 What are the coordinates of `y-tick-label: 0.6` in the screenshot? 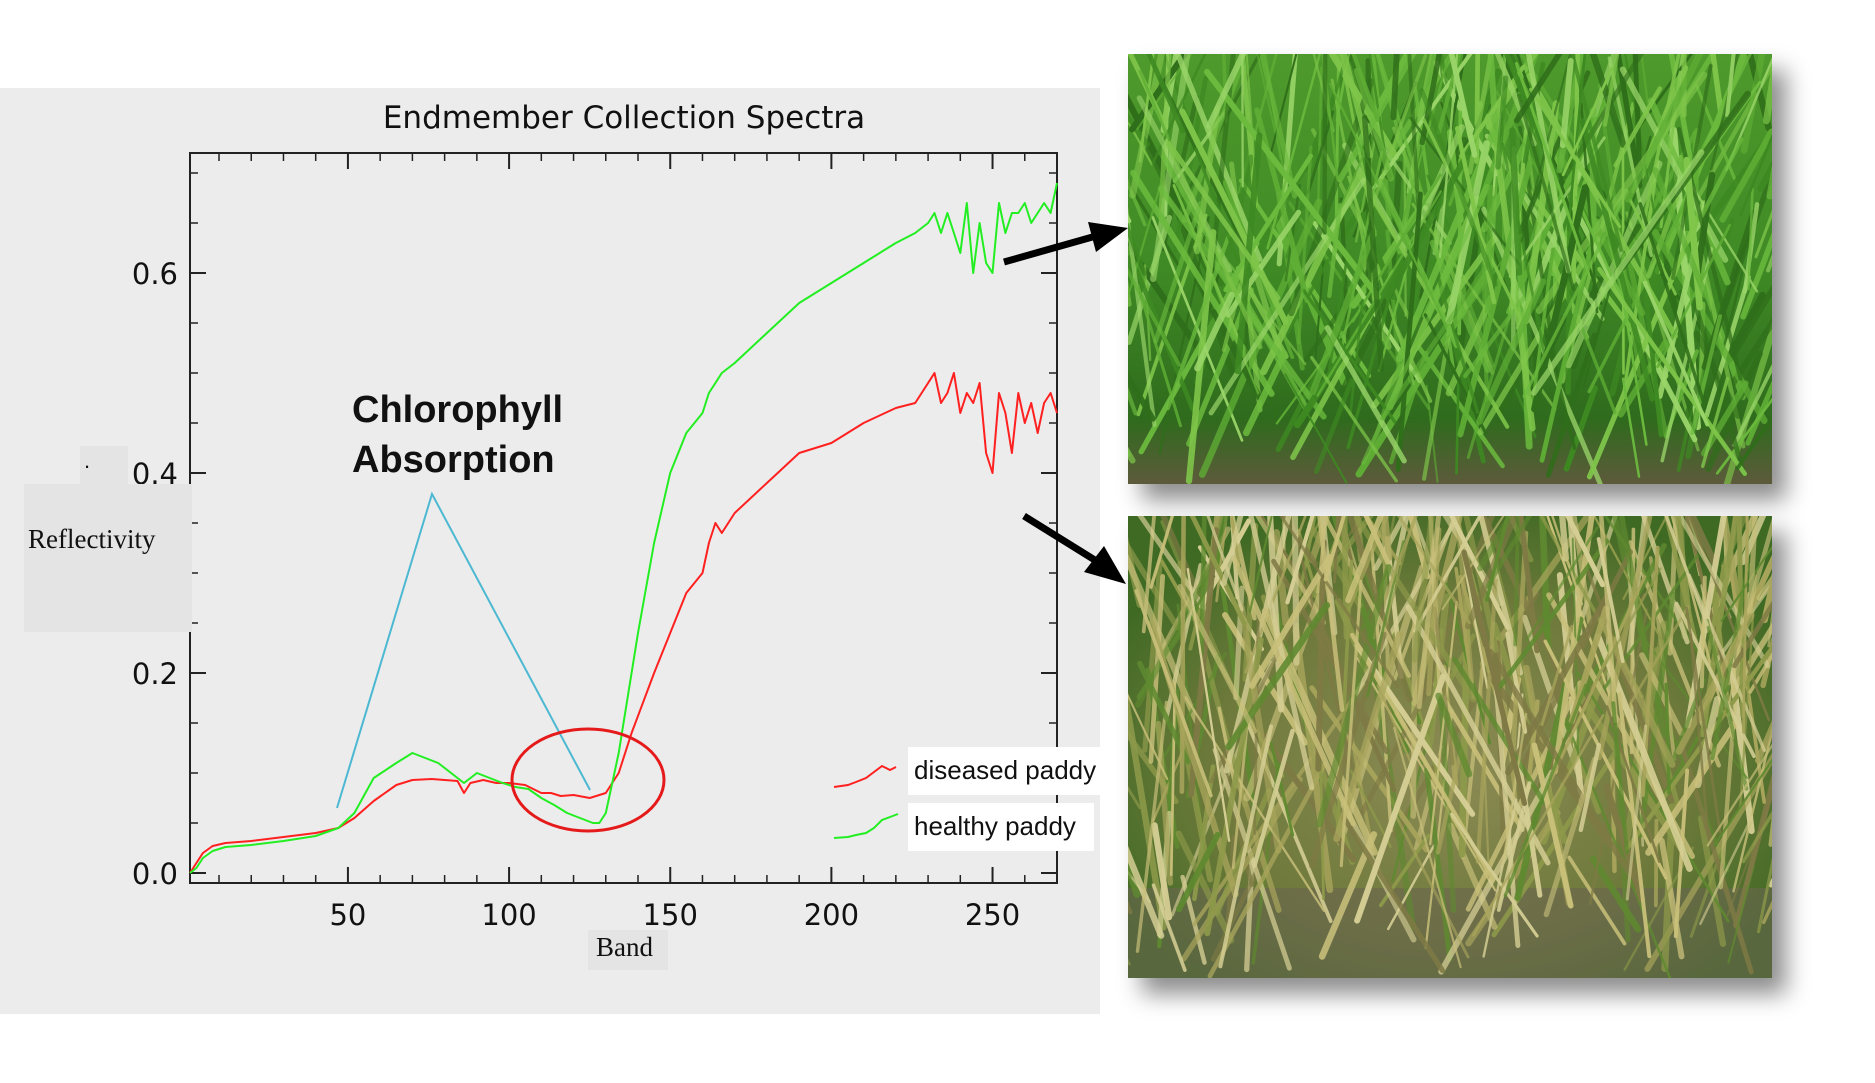 It's located at (155, 274).